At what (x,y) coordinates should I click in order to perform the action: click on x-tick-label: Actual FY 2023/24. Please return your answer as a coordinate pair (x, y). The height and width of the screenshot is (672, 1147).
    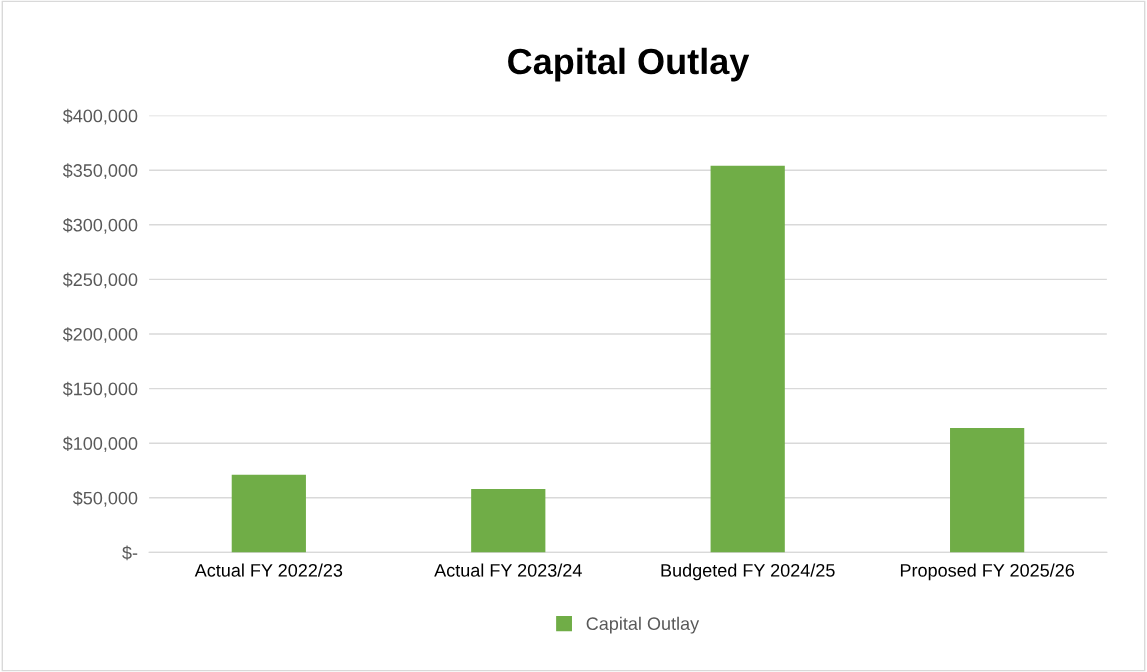
    Looking at the image, I should click on (508, 570).